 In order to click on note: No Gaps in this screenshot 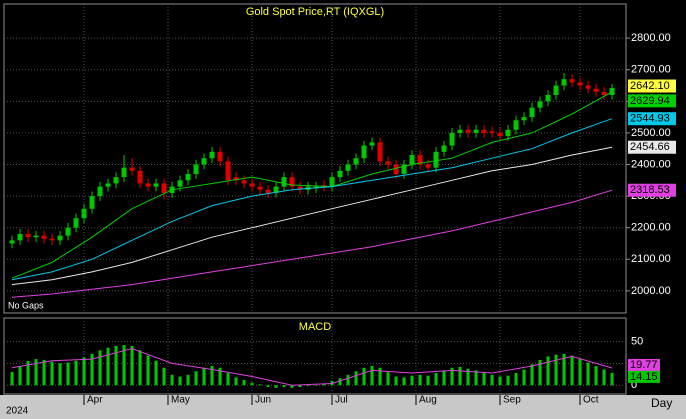, I will do `click(26, 305)`.